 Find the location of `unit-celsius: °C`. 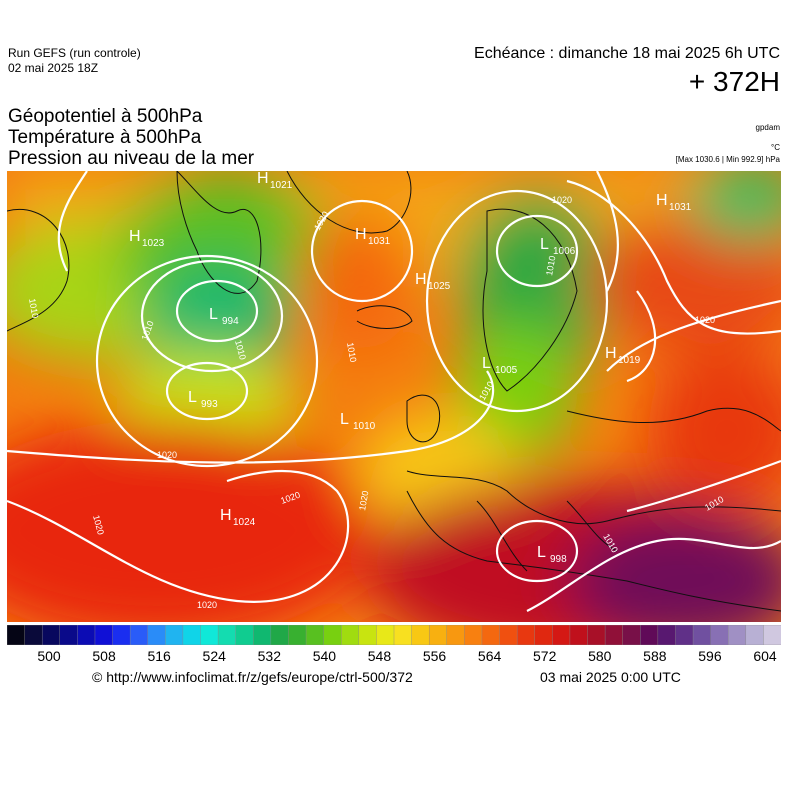

unit-celsius: °C is located at coordinates (775, 147).